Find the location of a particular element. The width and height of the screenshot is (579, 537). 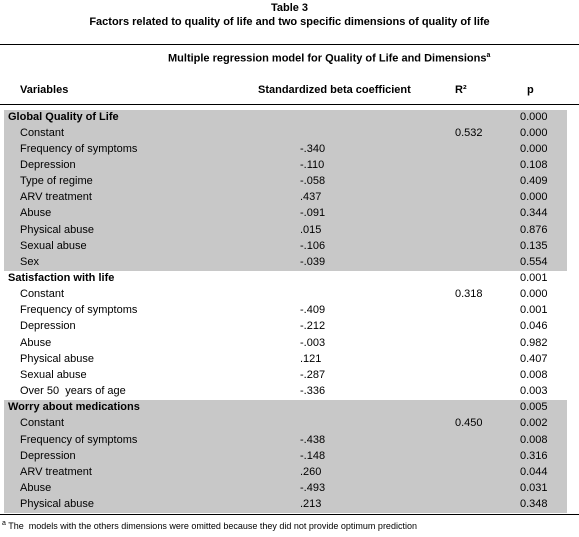

beta: -.493 is located at coordinates (313, 487).